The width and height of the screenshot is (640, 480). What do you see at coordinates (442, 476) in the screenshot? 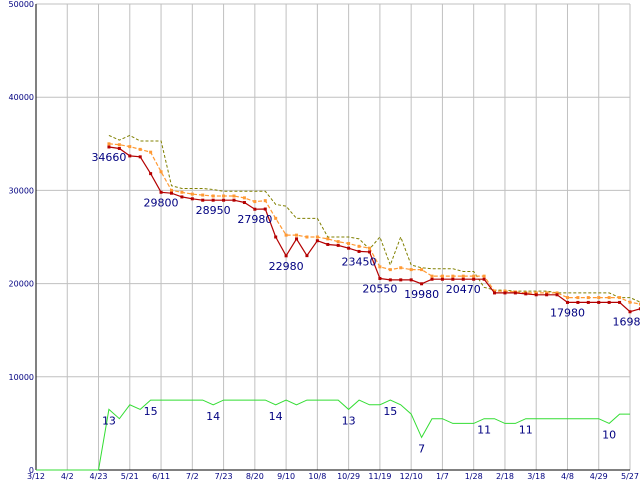
I see `x-tick-label: 1/7` at bounding box center [442, 476].